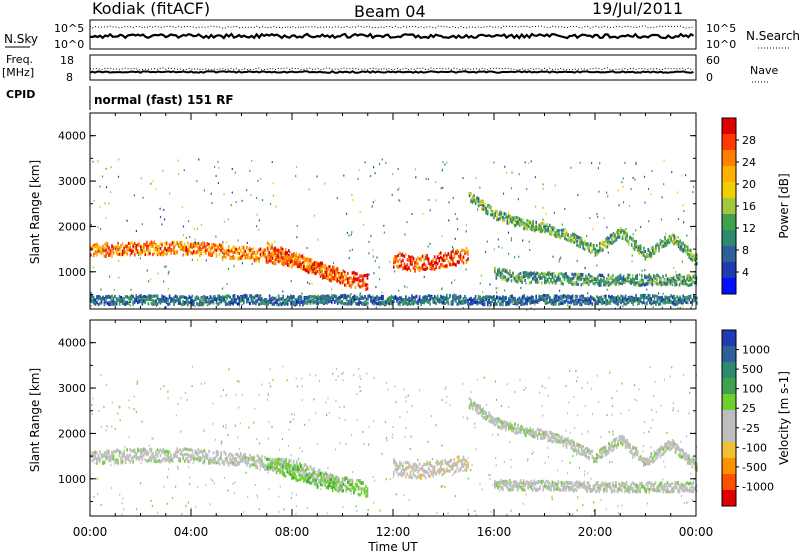 The image size is (800, 554). What do you see at coordinates (729, 190) in the screenshot?
I see `power-scale-swatch` at bounding box center [729, 190].